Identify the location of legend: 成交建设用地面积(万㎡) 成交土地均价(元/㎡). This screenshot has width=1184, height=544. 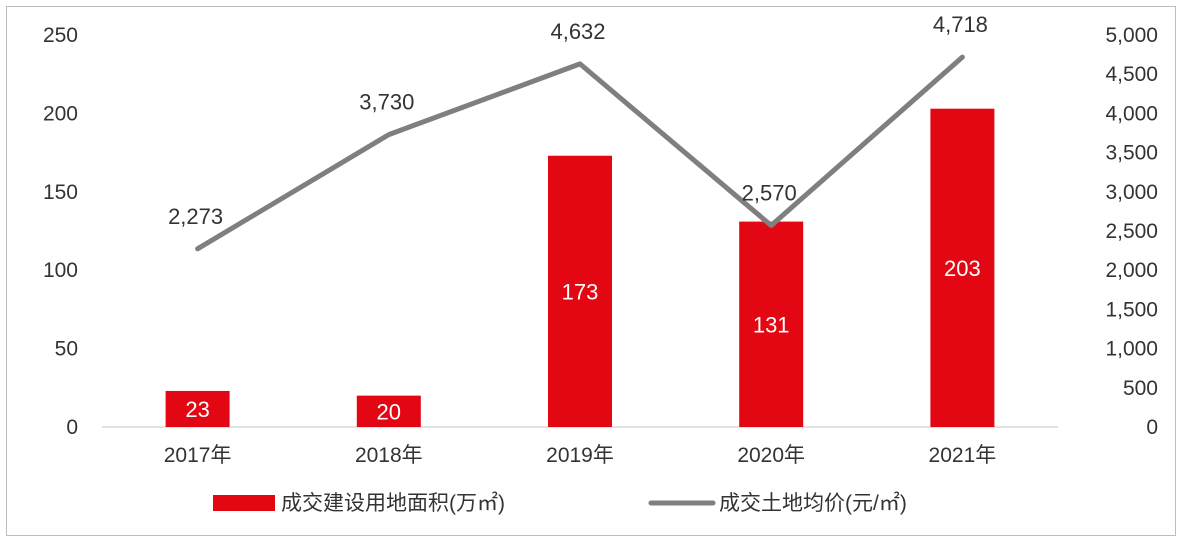
(560, 503).